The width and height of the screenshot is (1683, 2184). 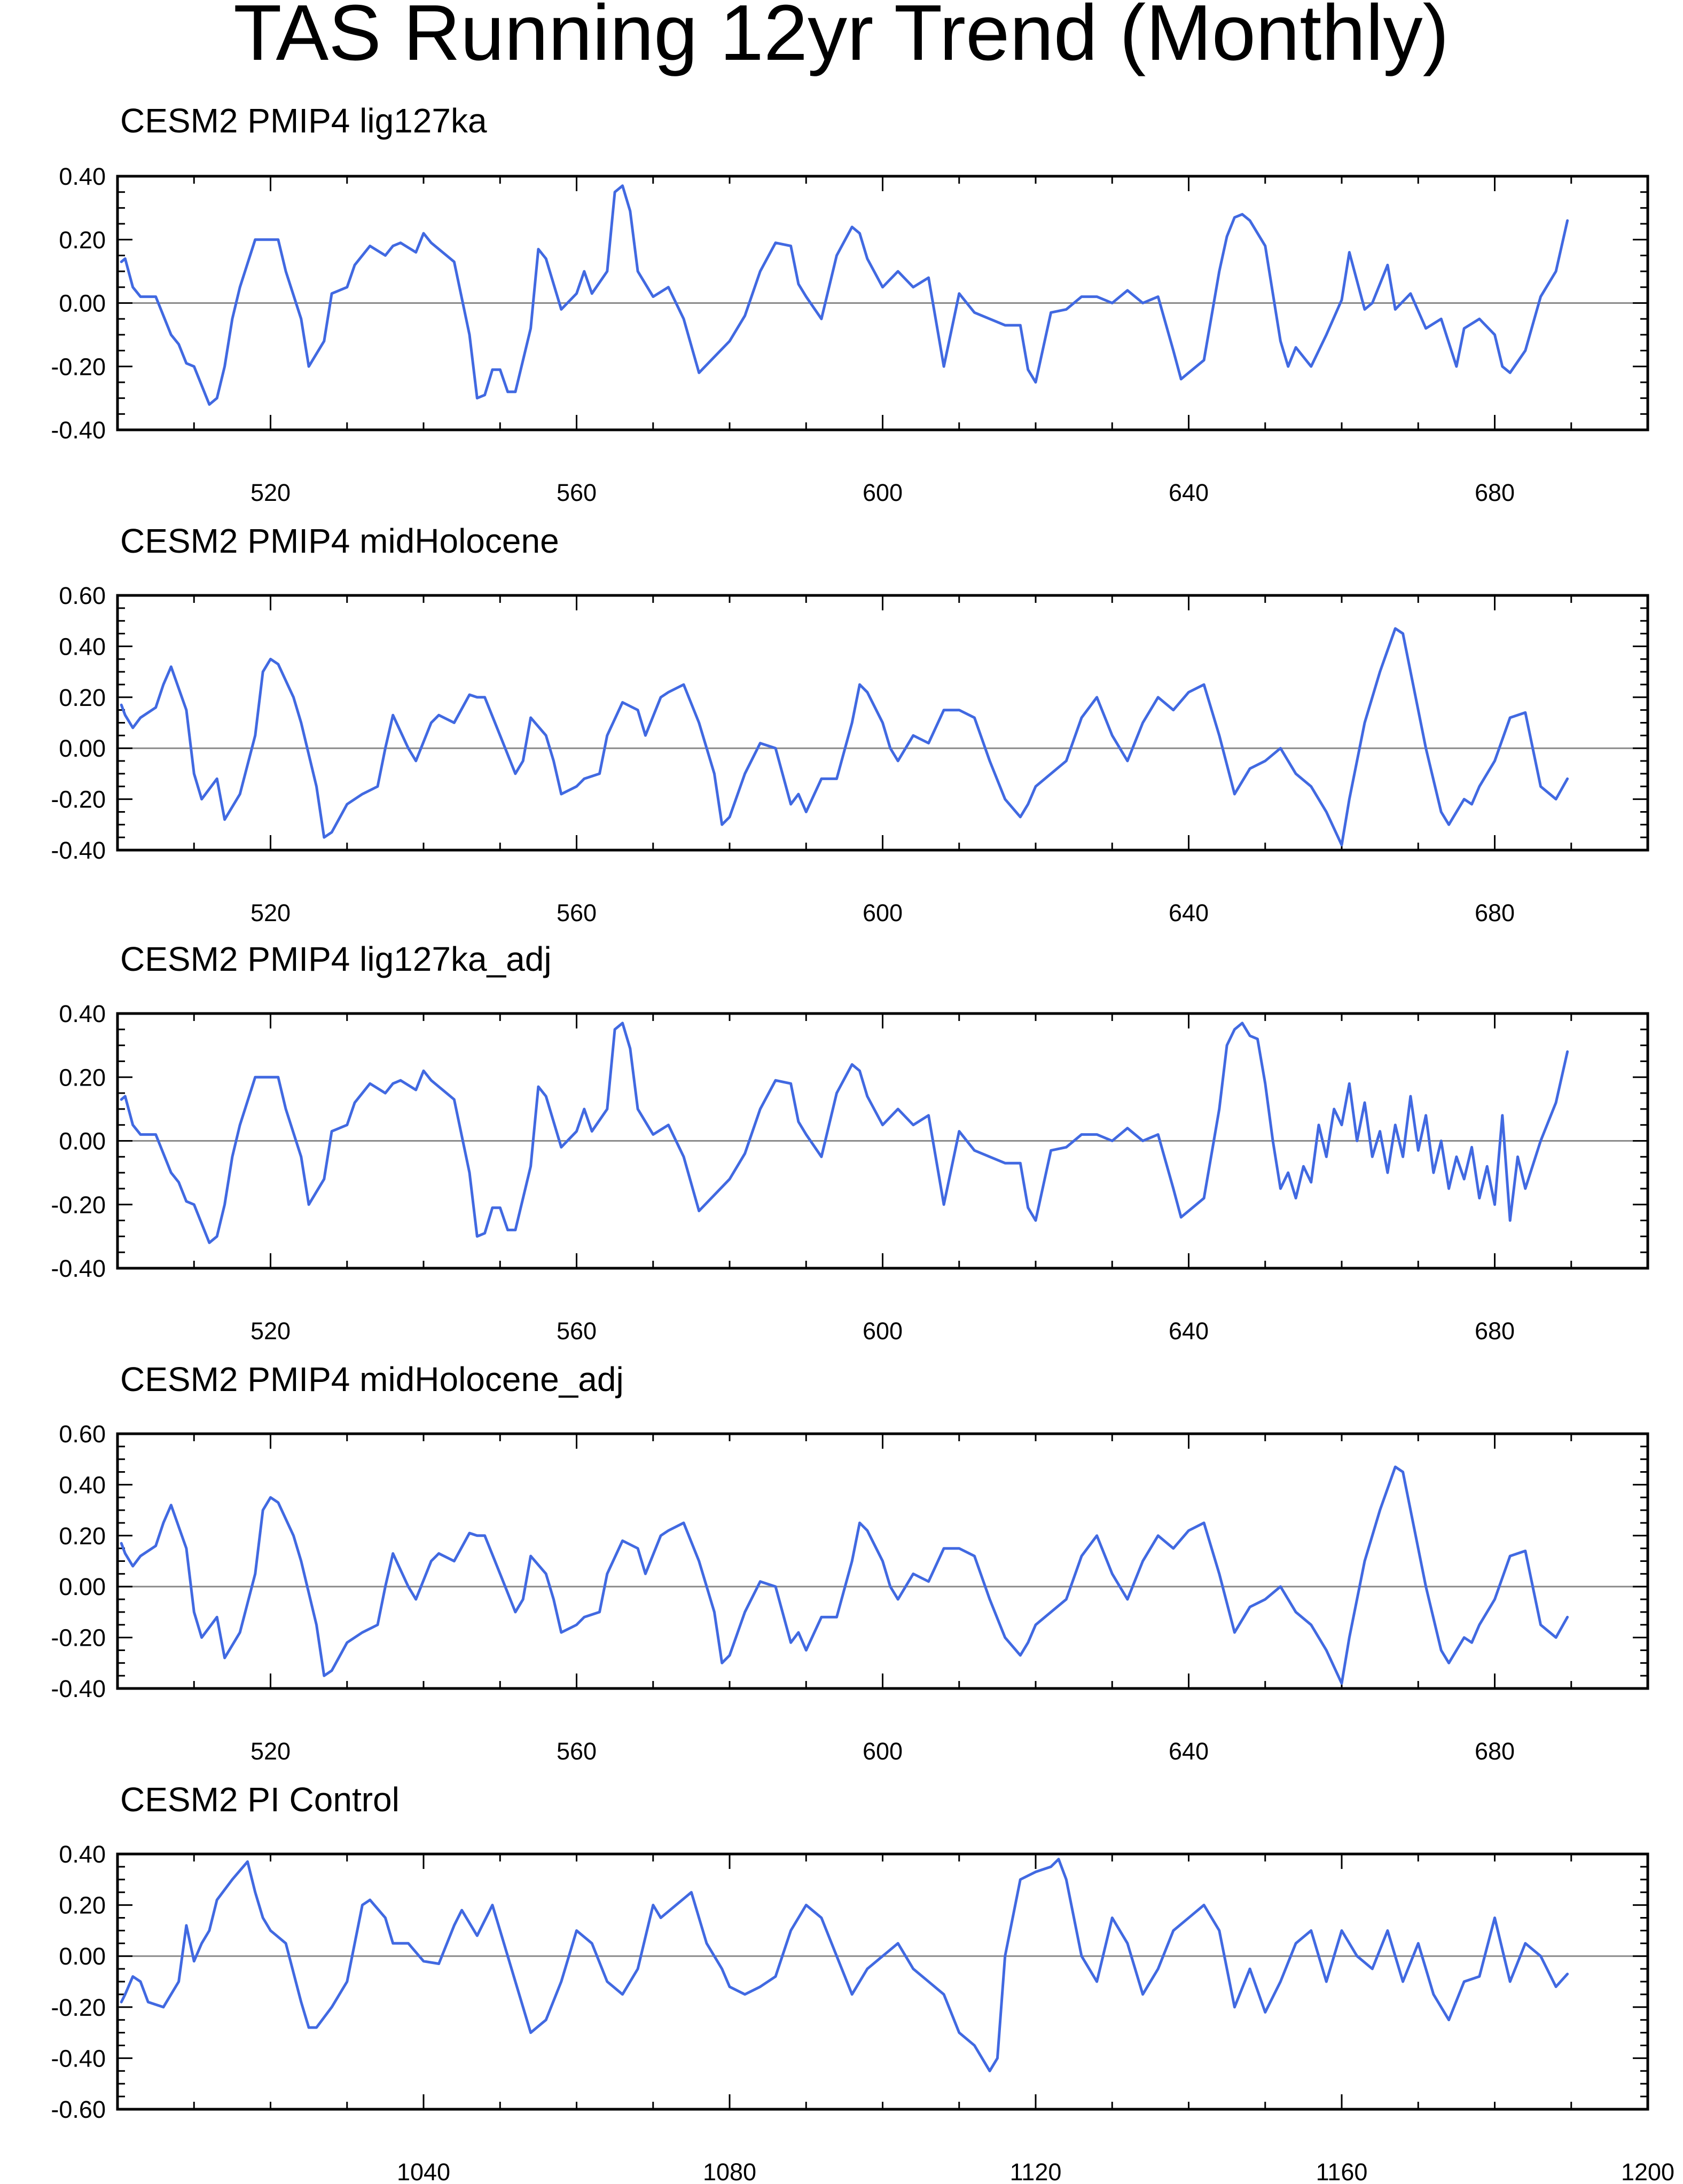 I want to click on x-tick-label: 1160, so click(x=1342, y=2171).